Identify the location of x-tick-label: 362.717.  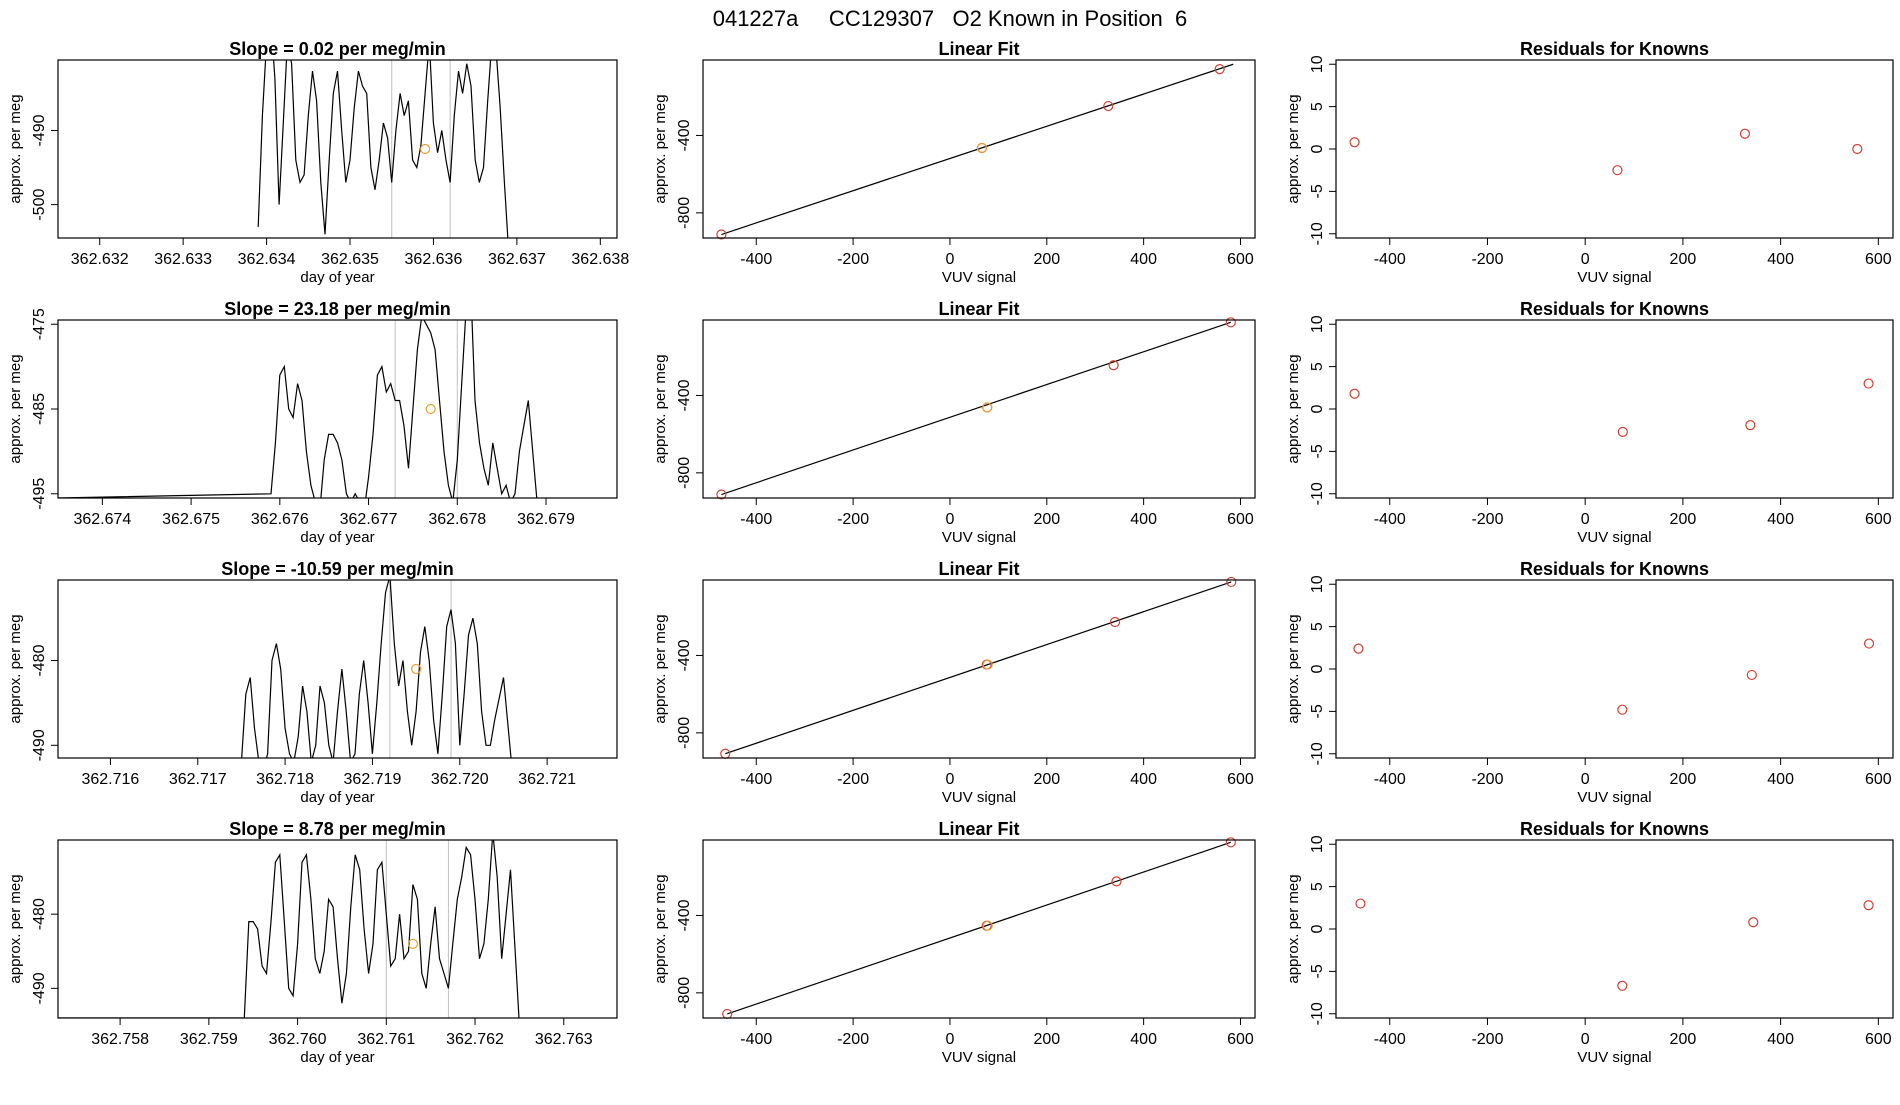
(198, 779).